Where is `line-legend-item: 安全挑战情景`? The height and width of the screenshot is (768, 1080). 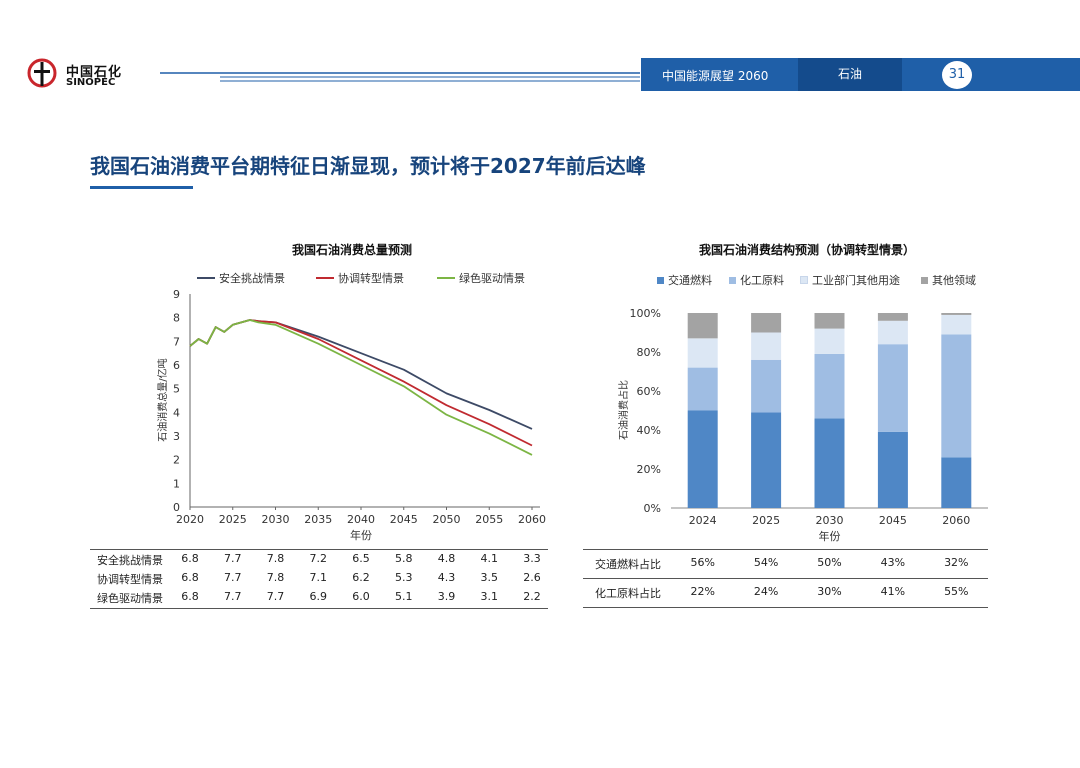
line-legend-item: 安全挑战情景 is located at coordinates (241, 278).